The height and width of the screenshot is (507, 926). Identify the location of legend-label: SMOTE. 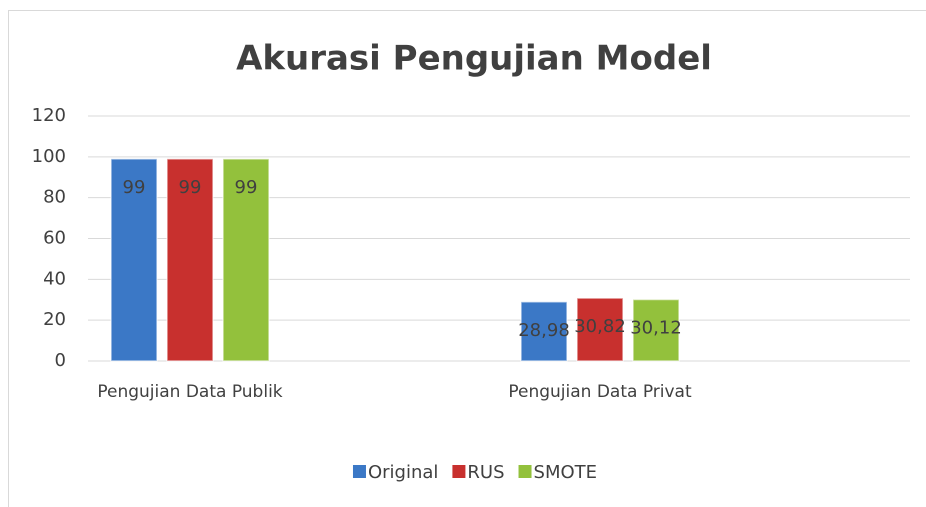
(566, 472).